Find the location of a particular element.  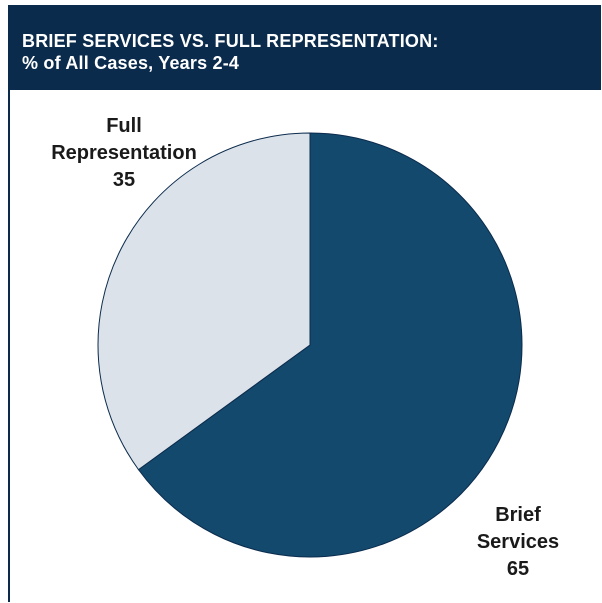

chart-title: BRIEF SERVICES VS. FULL REPRESENTATION: is located at coordinates (230, 41).